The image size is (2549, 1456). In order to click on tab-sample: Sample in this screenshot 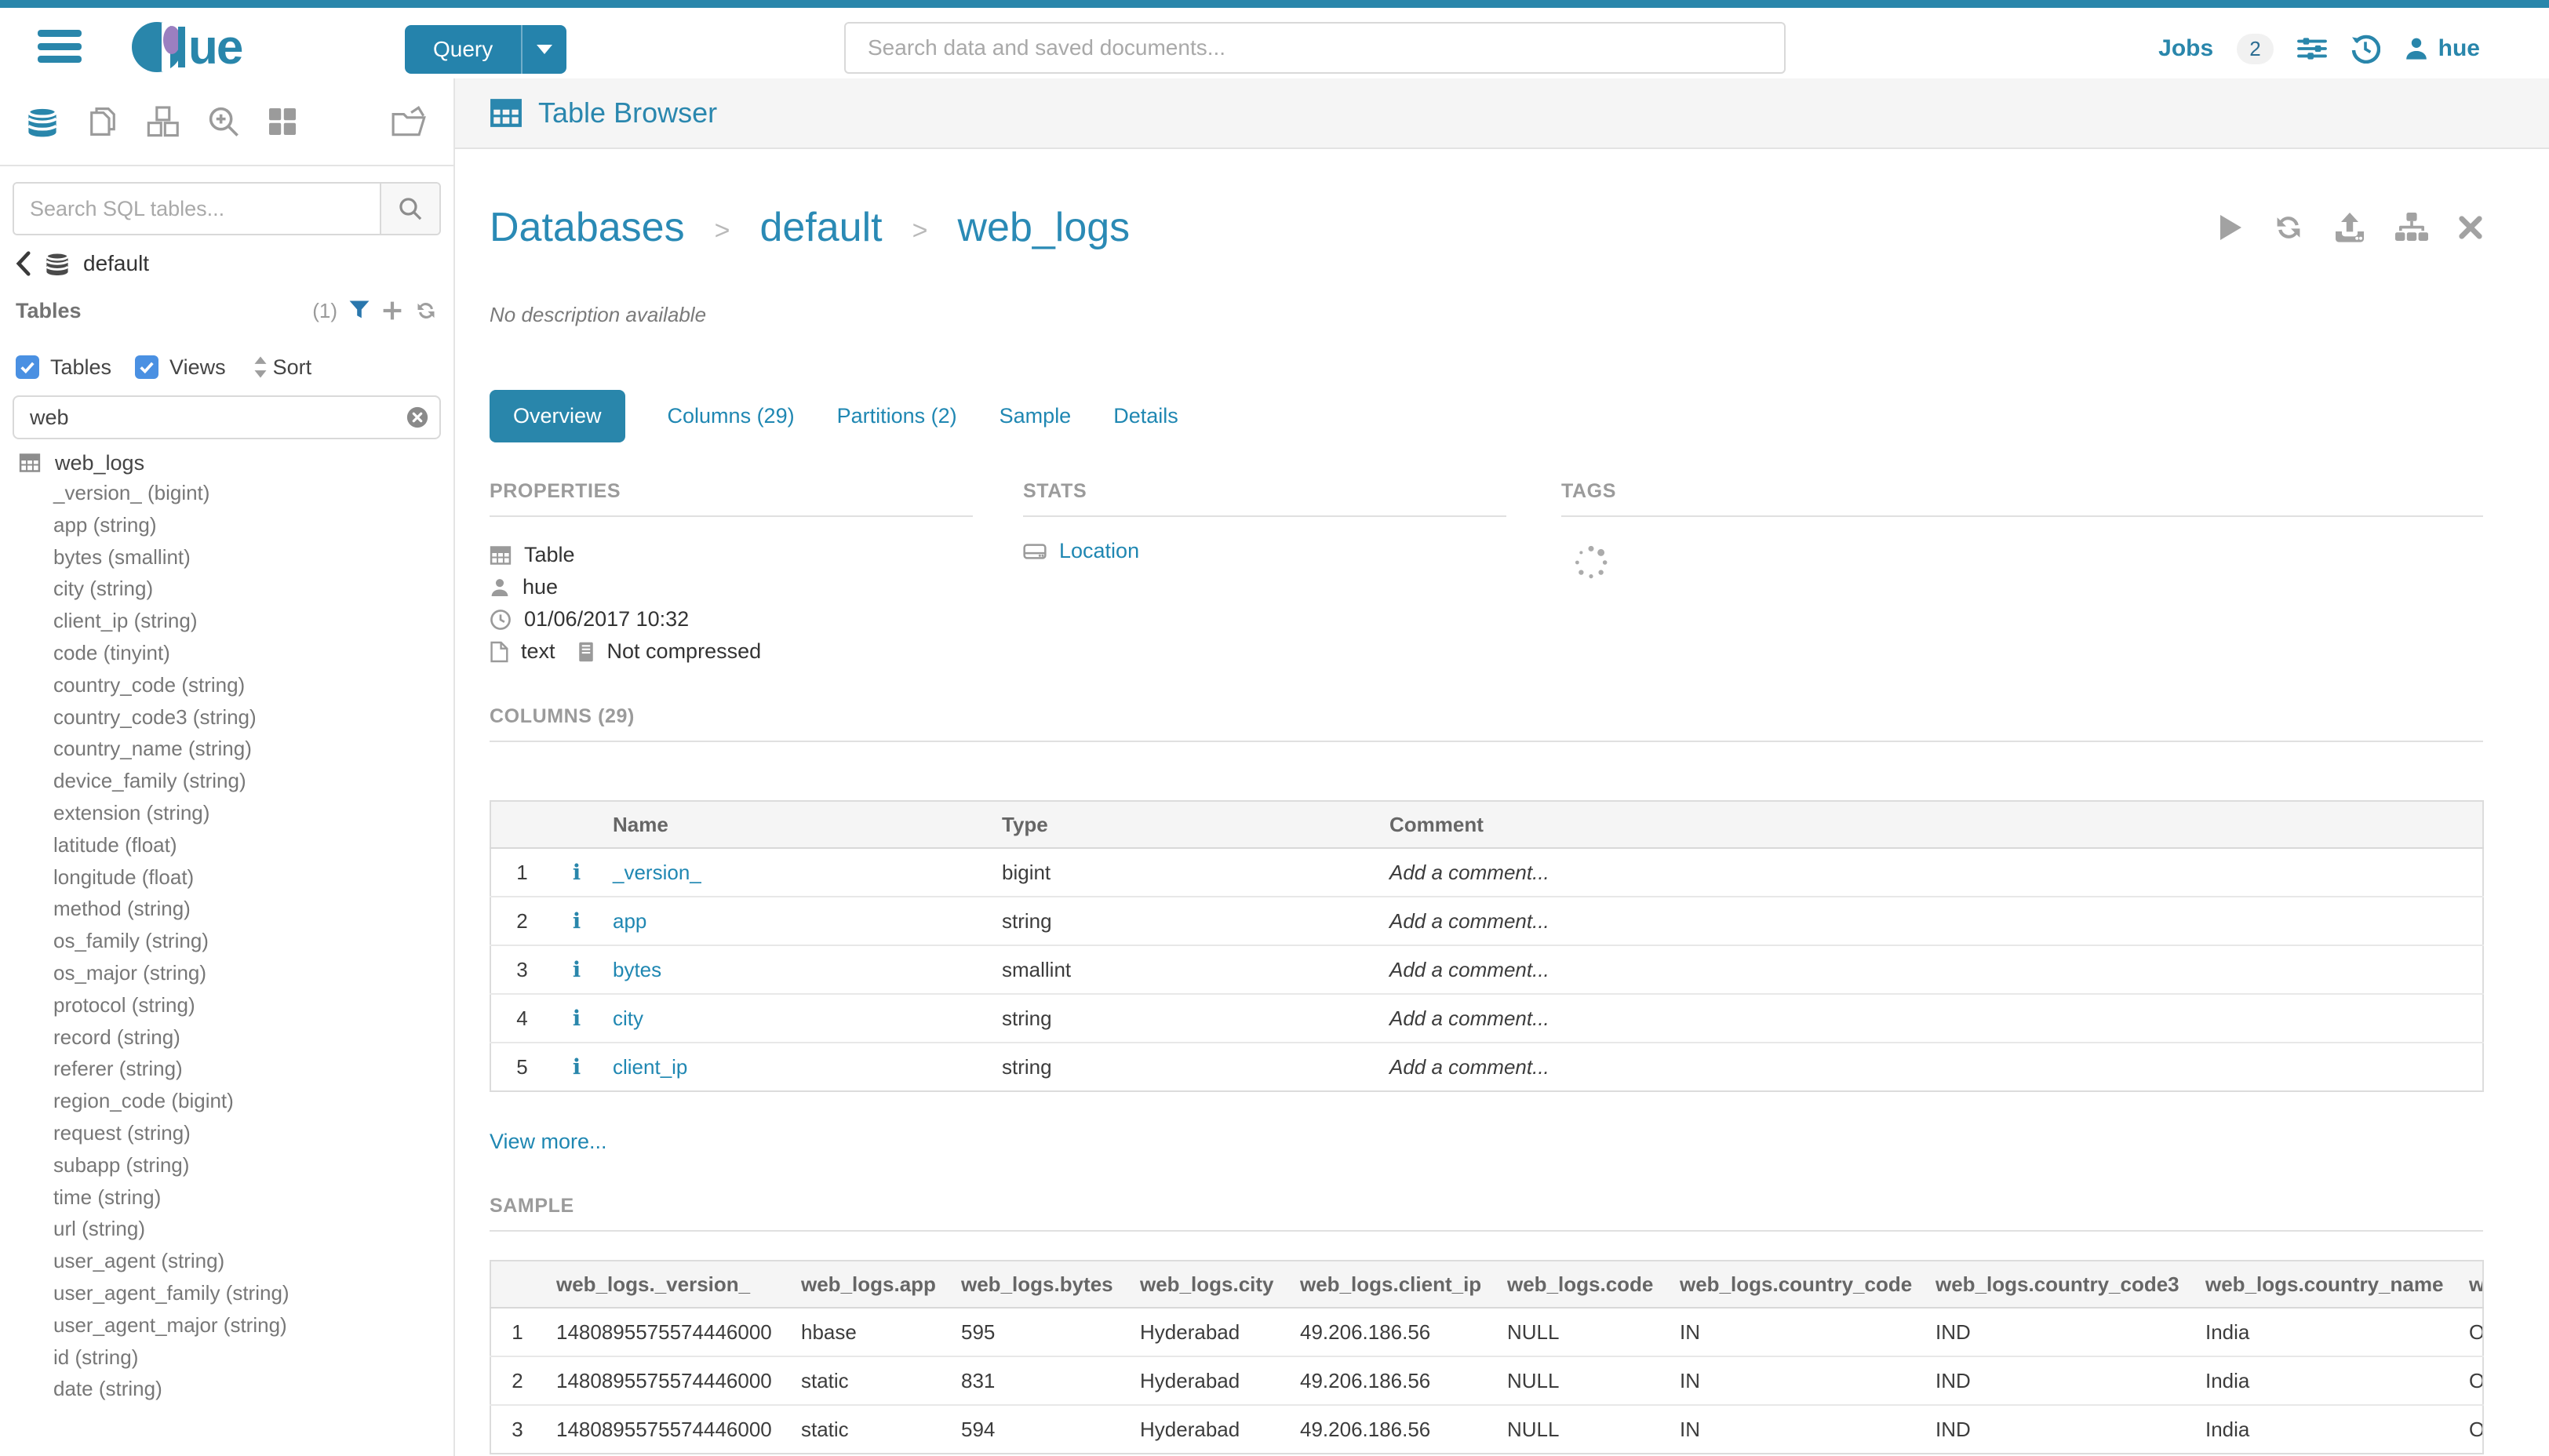, I will do `click(1035, 416)`.